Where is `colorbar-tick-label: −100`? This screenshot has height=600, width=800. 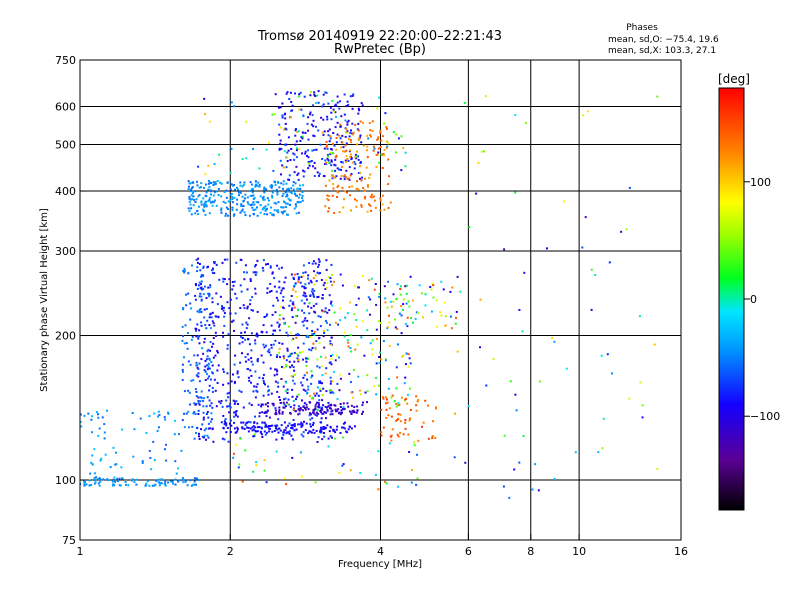
colorbar-tick-label: −100 is located at coordinates (765, 416).